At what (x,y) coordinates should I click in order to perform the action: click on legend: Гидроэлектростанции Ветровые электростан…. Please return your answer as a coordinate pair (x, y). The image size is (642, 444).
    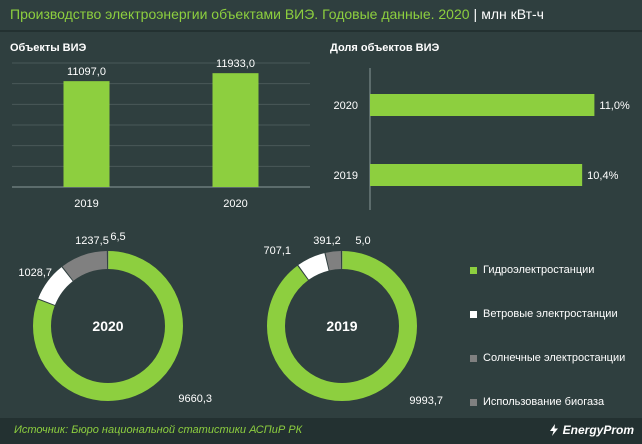
    Looking at the image, I should click on (555, 336).